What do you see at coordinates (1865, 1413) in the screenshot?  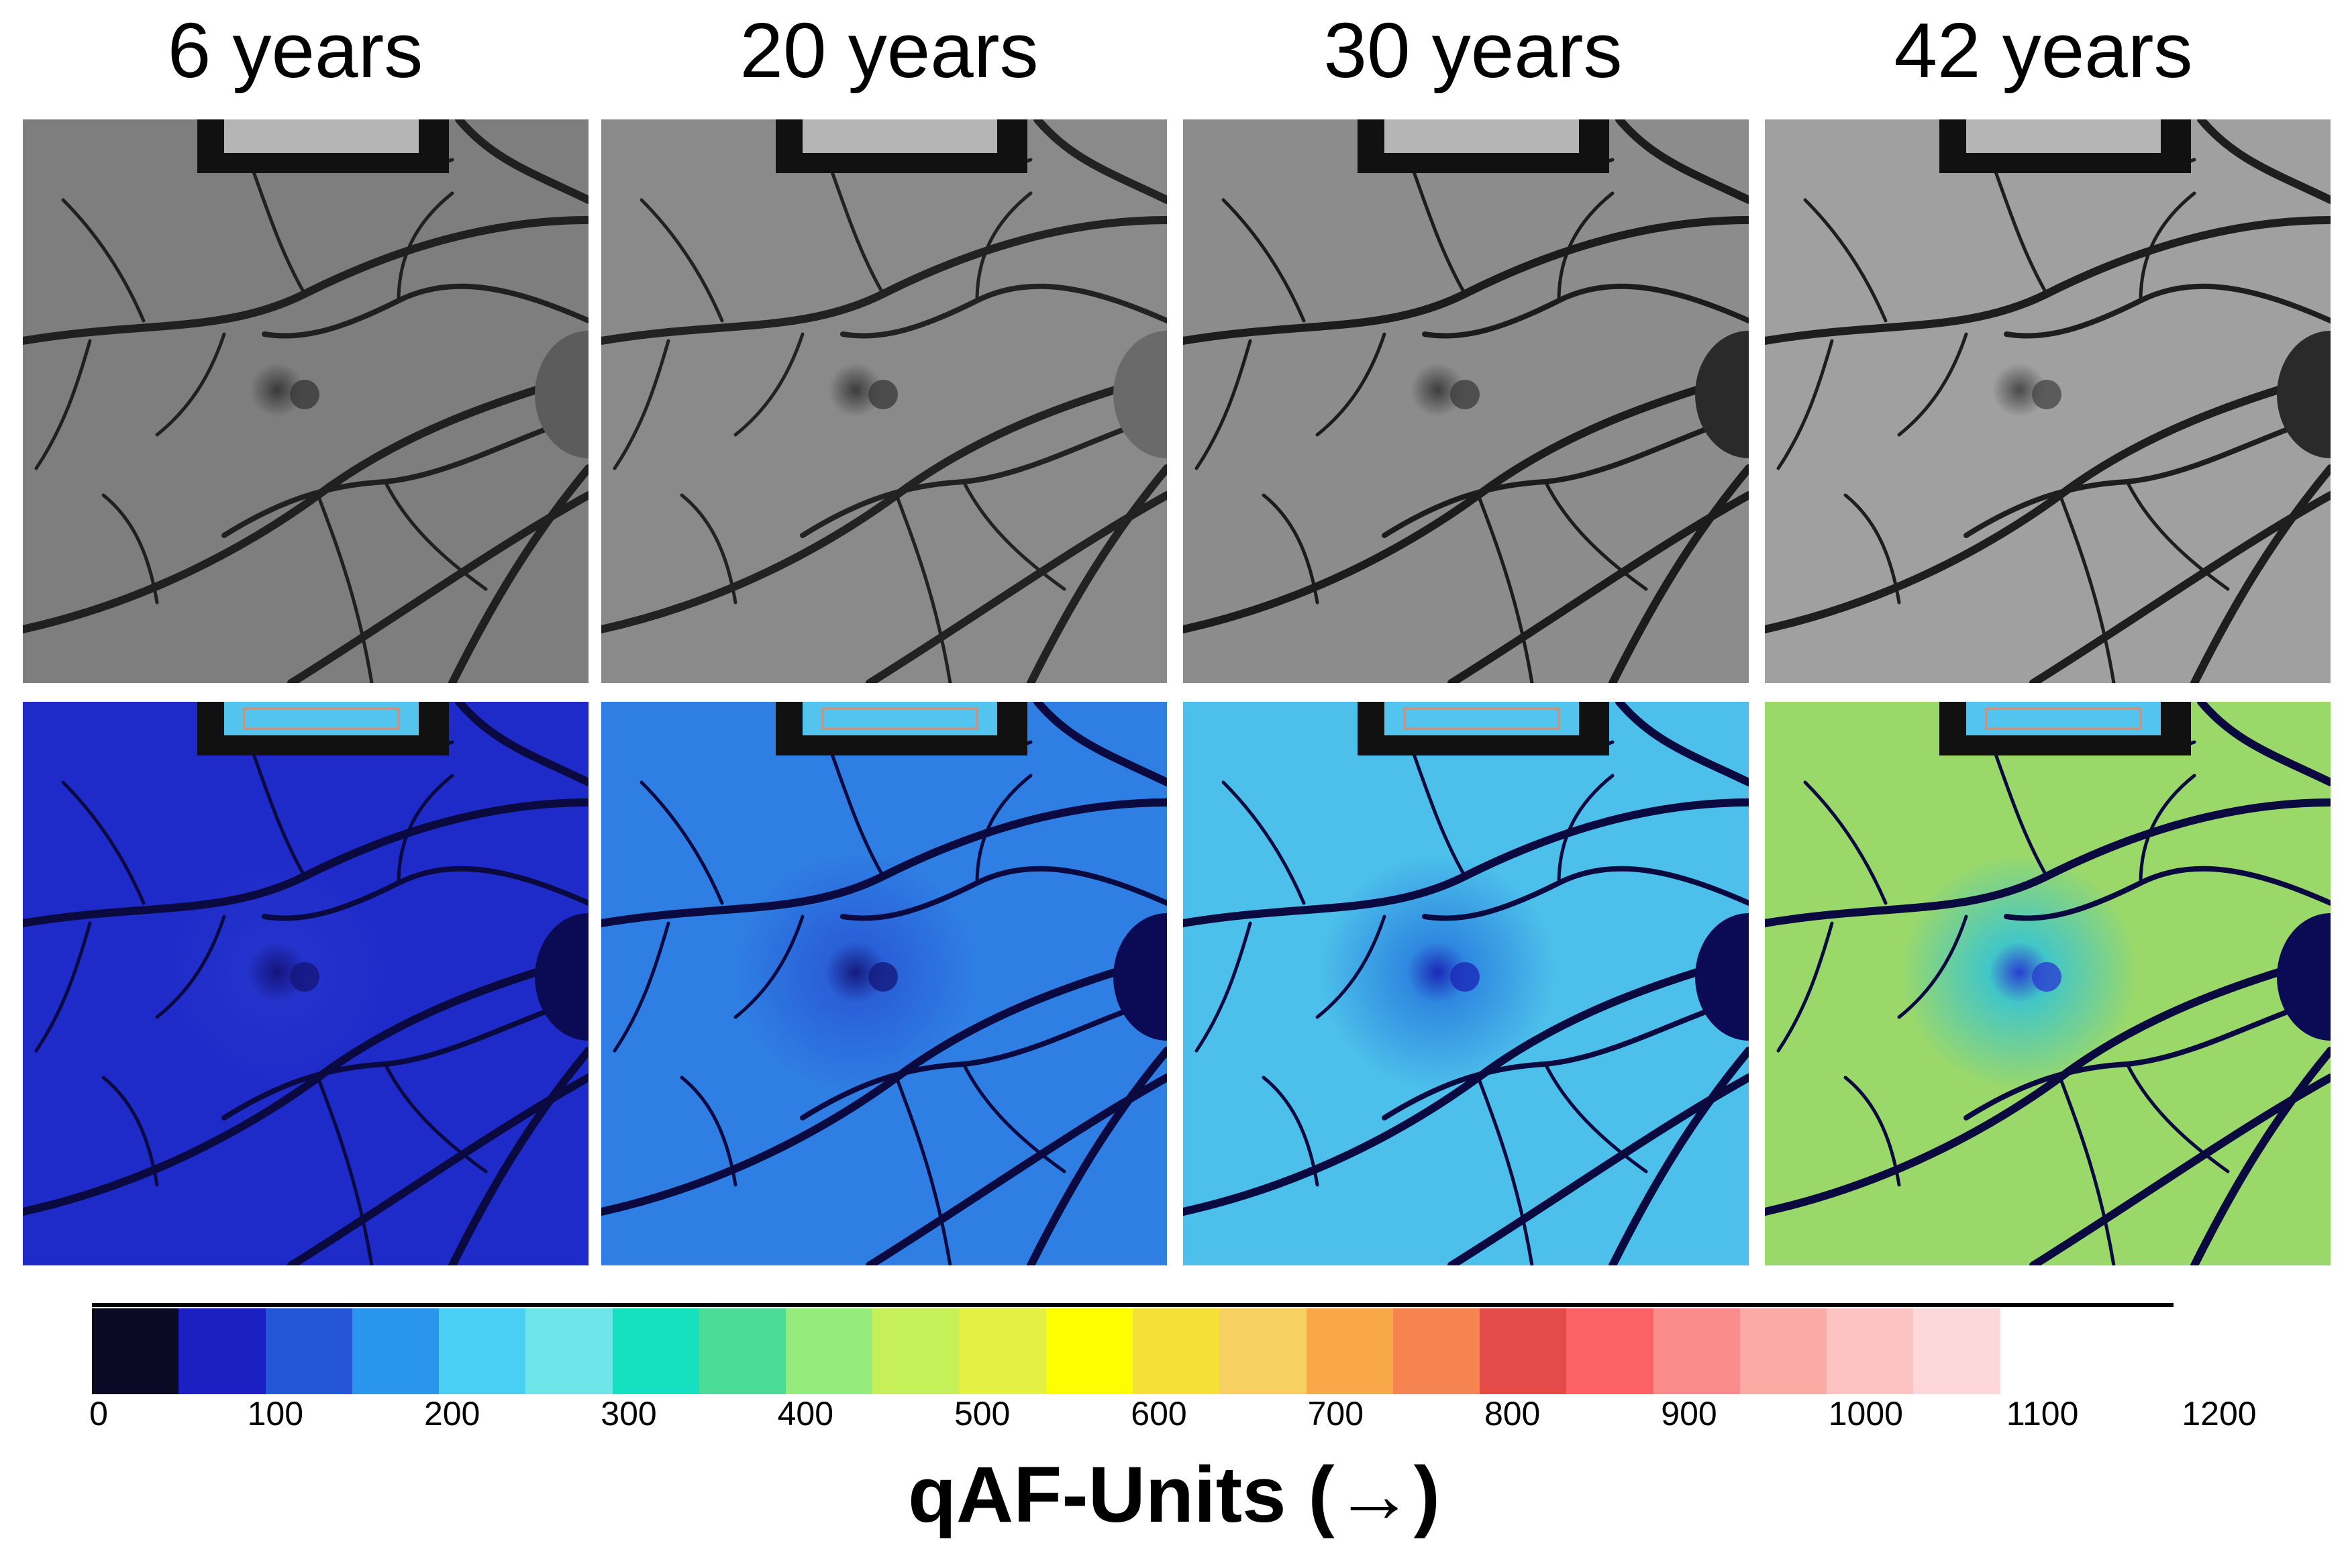 I see `colorbar-tick-label: 1000` at bounding box center [1865, 1413].